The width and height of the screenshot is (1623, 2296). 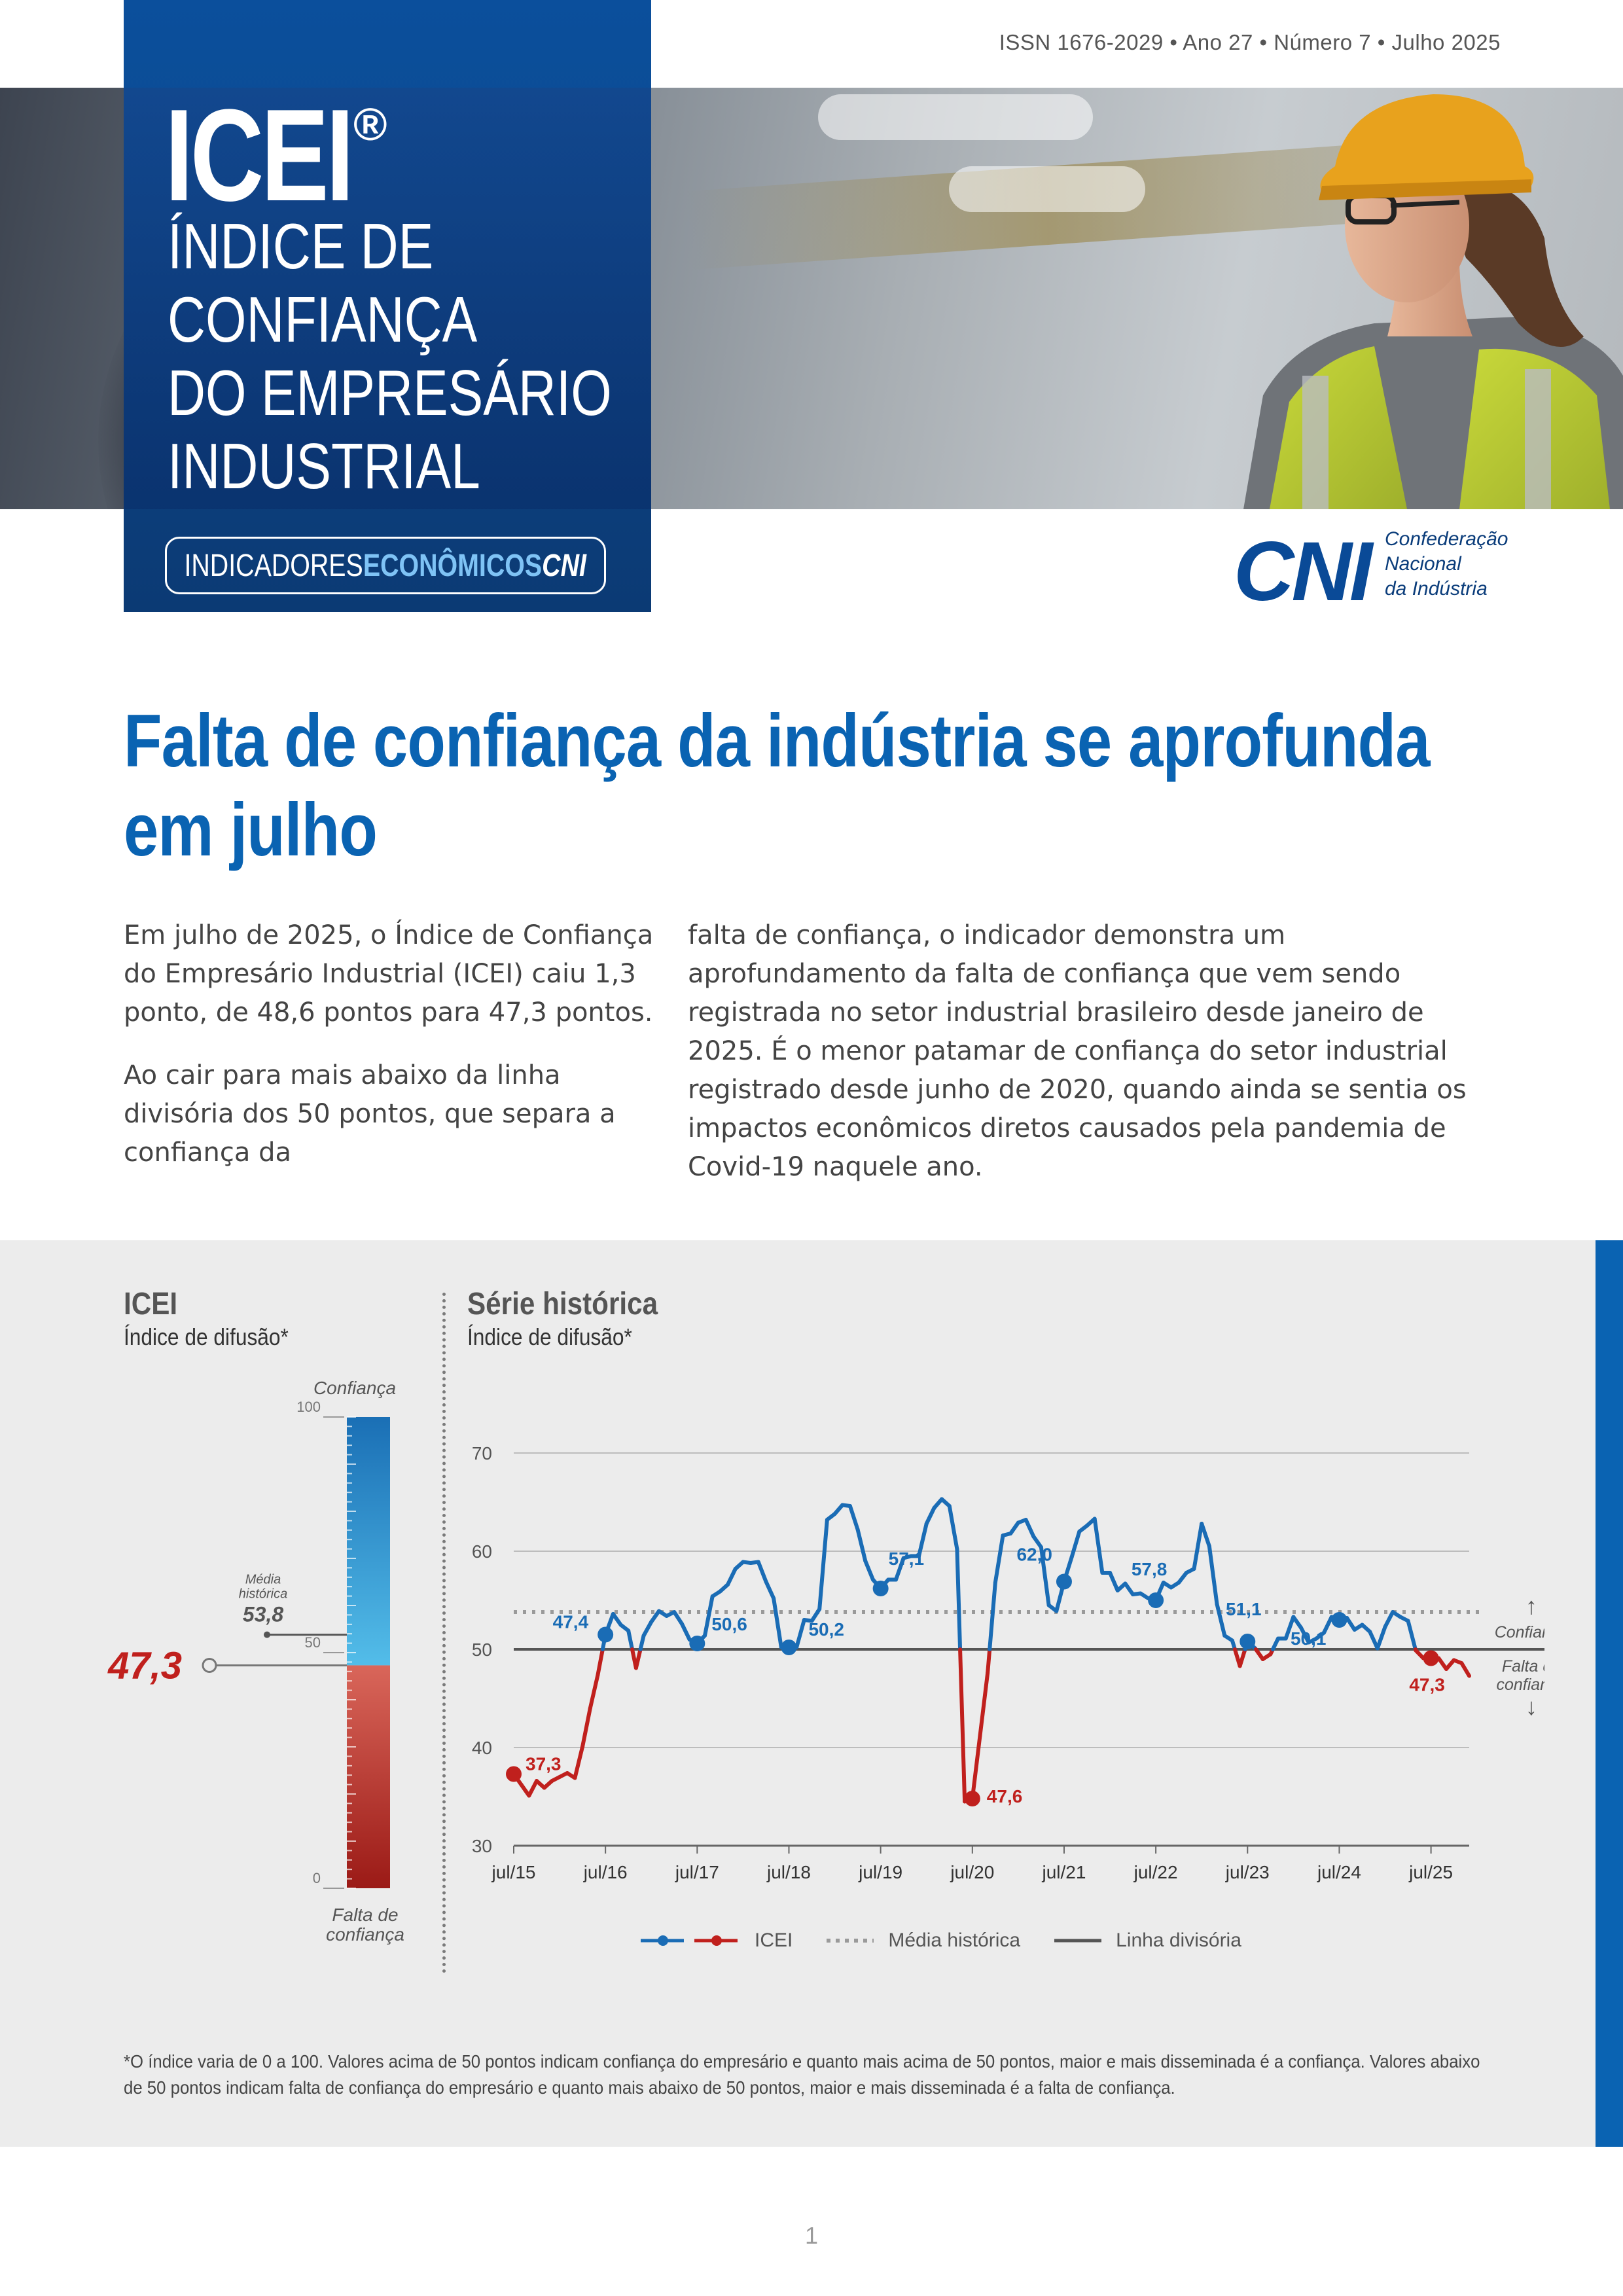 I want to click on x-tick-label: jul/20, so click(x=972, y=1872).